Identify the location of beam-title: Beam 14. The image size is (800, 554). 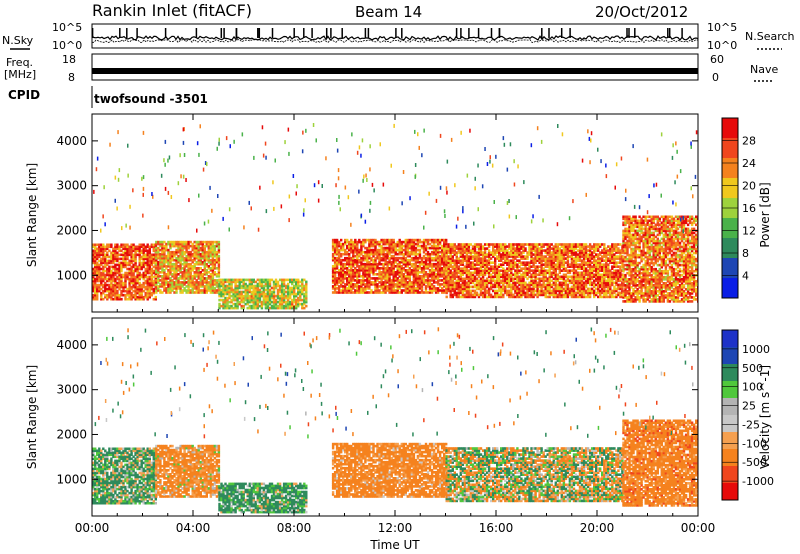
(388, 12).